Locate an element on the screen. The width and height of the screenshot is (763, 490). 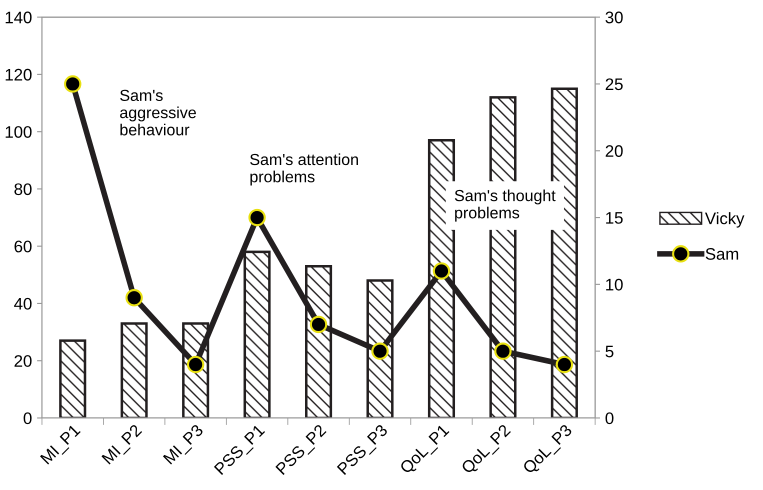
y-tick-label: 20 is located at coordinates (23, 361).